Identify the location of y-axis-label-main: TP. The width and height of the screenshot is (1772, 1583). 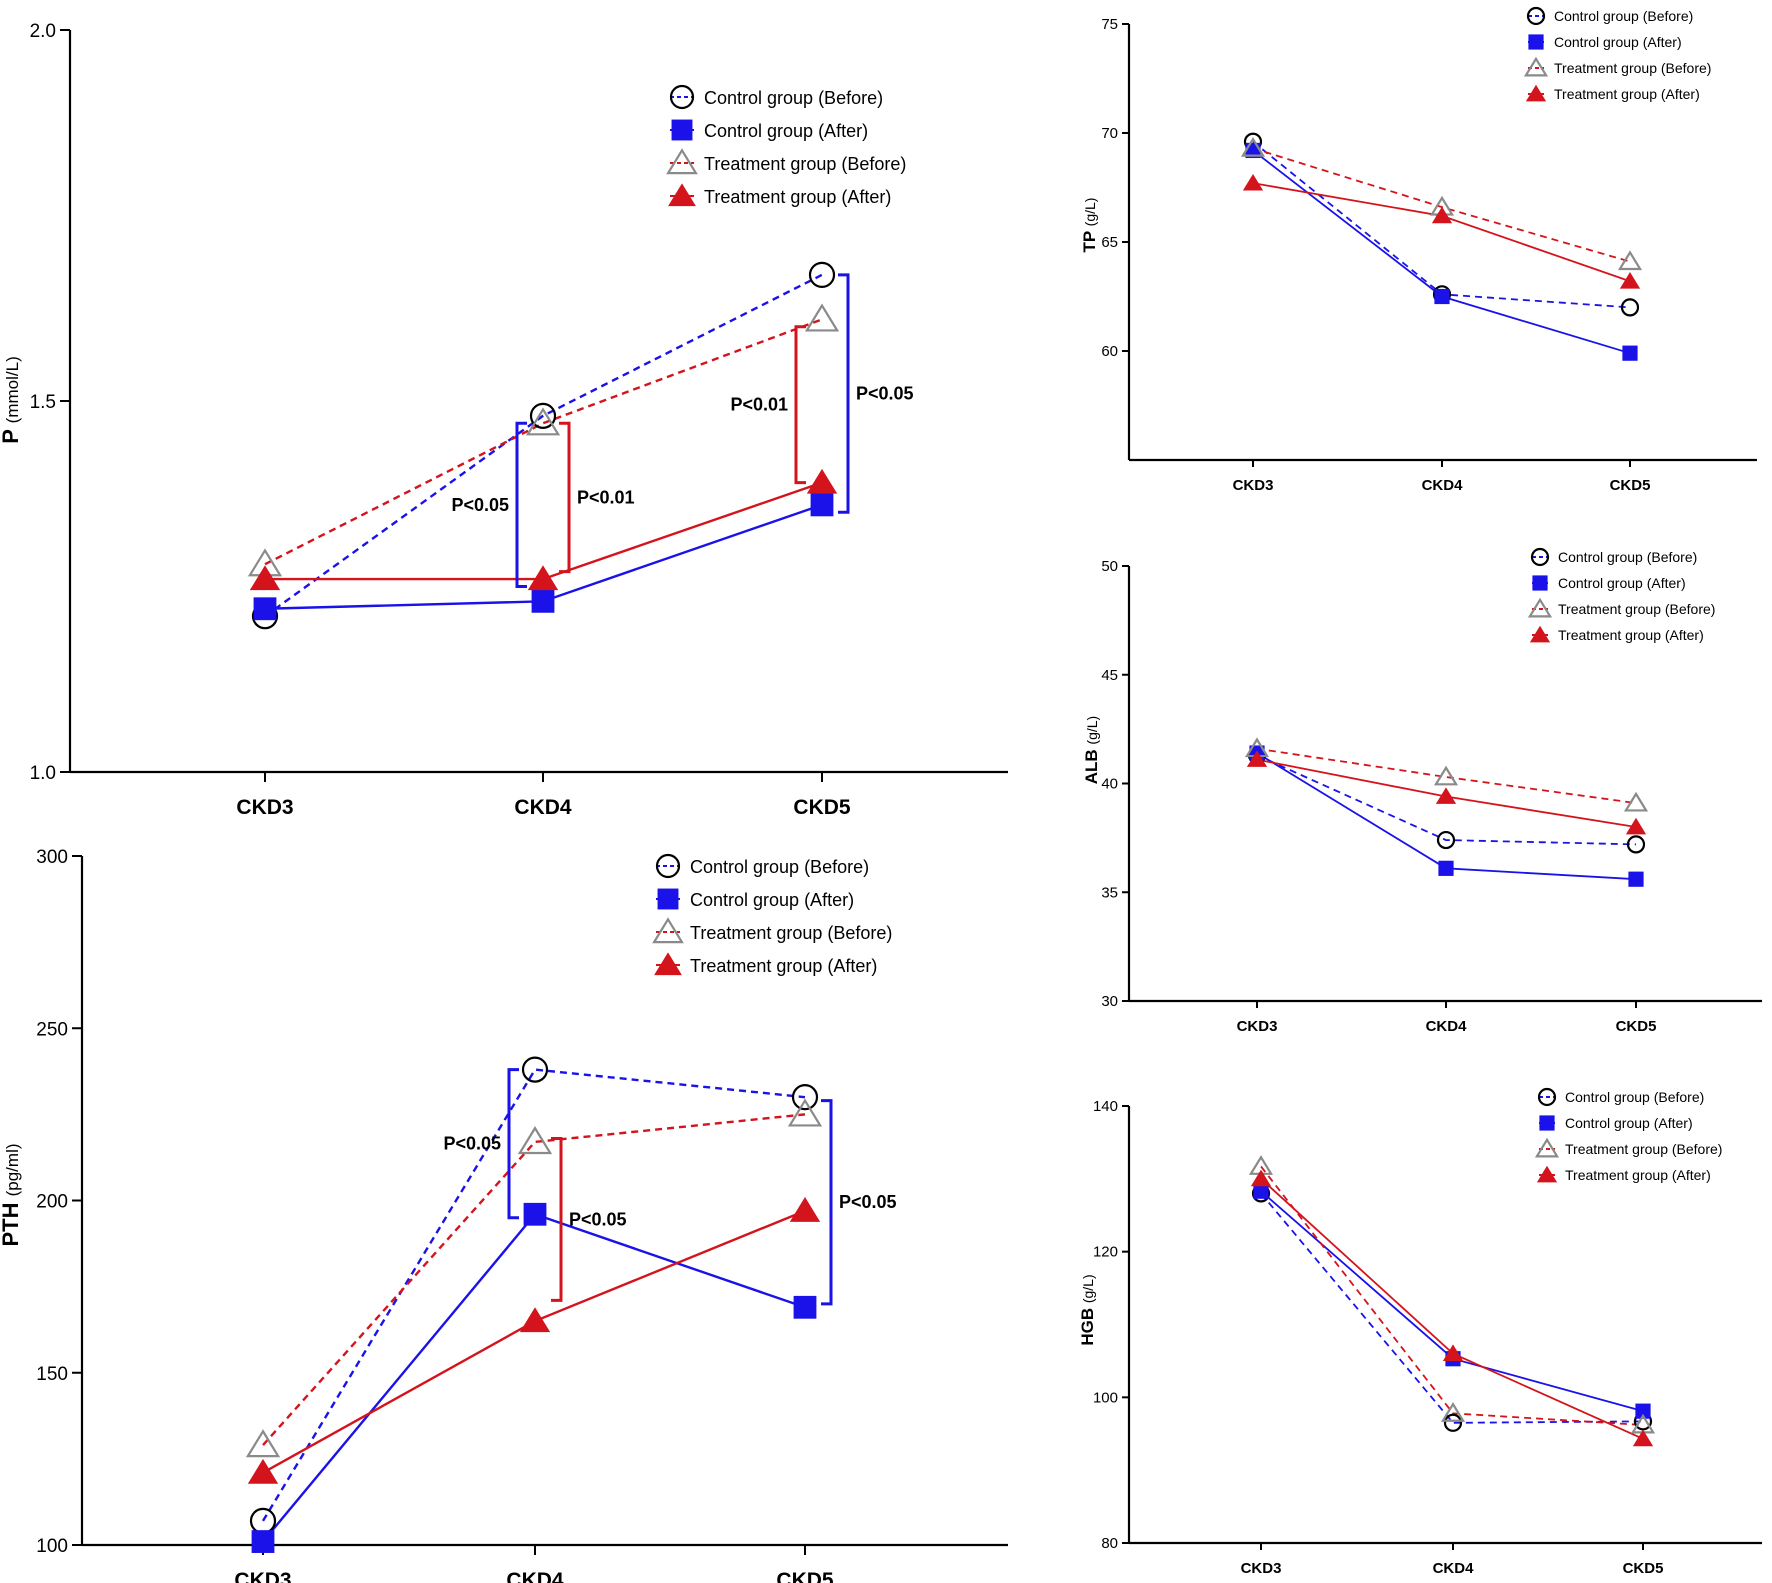
(1089, 239).